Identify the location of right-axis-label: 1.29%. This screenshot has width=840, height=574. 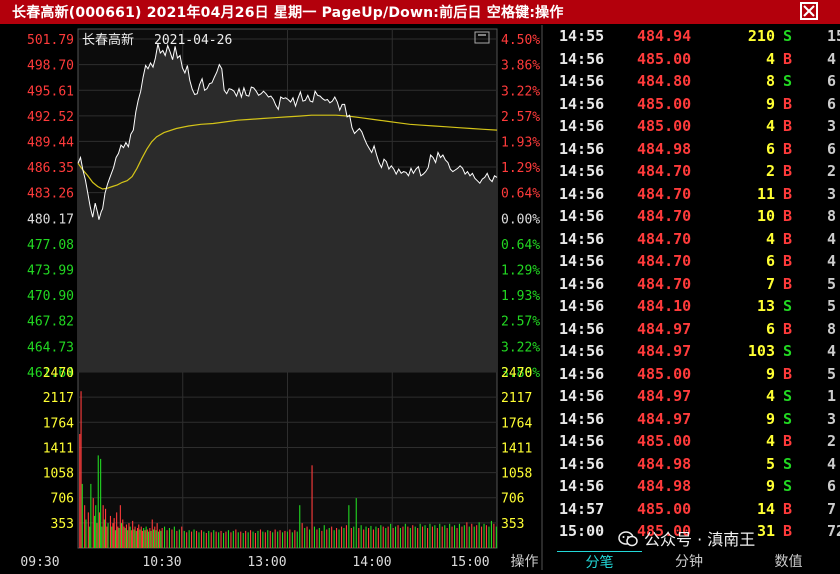
(520, 168).